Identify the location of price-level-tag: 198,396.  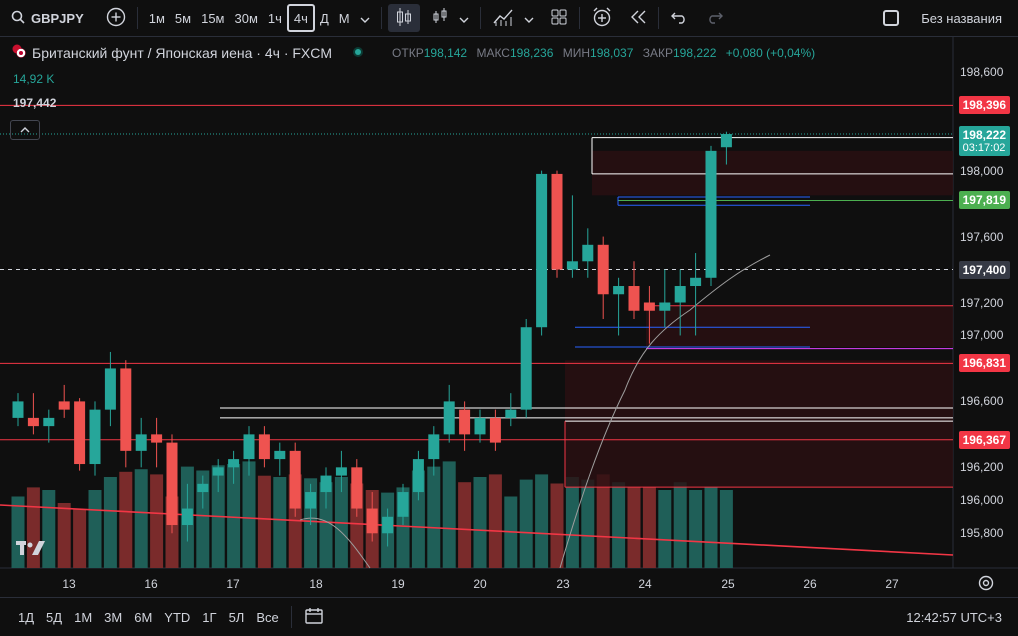
(984, 105).